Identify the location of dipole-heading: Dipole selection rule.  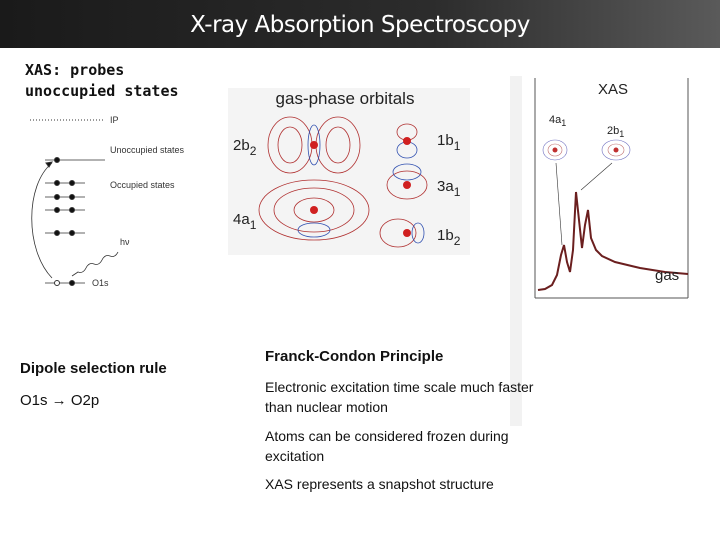
(93, 368).